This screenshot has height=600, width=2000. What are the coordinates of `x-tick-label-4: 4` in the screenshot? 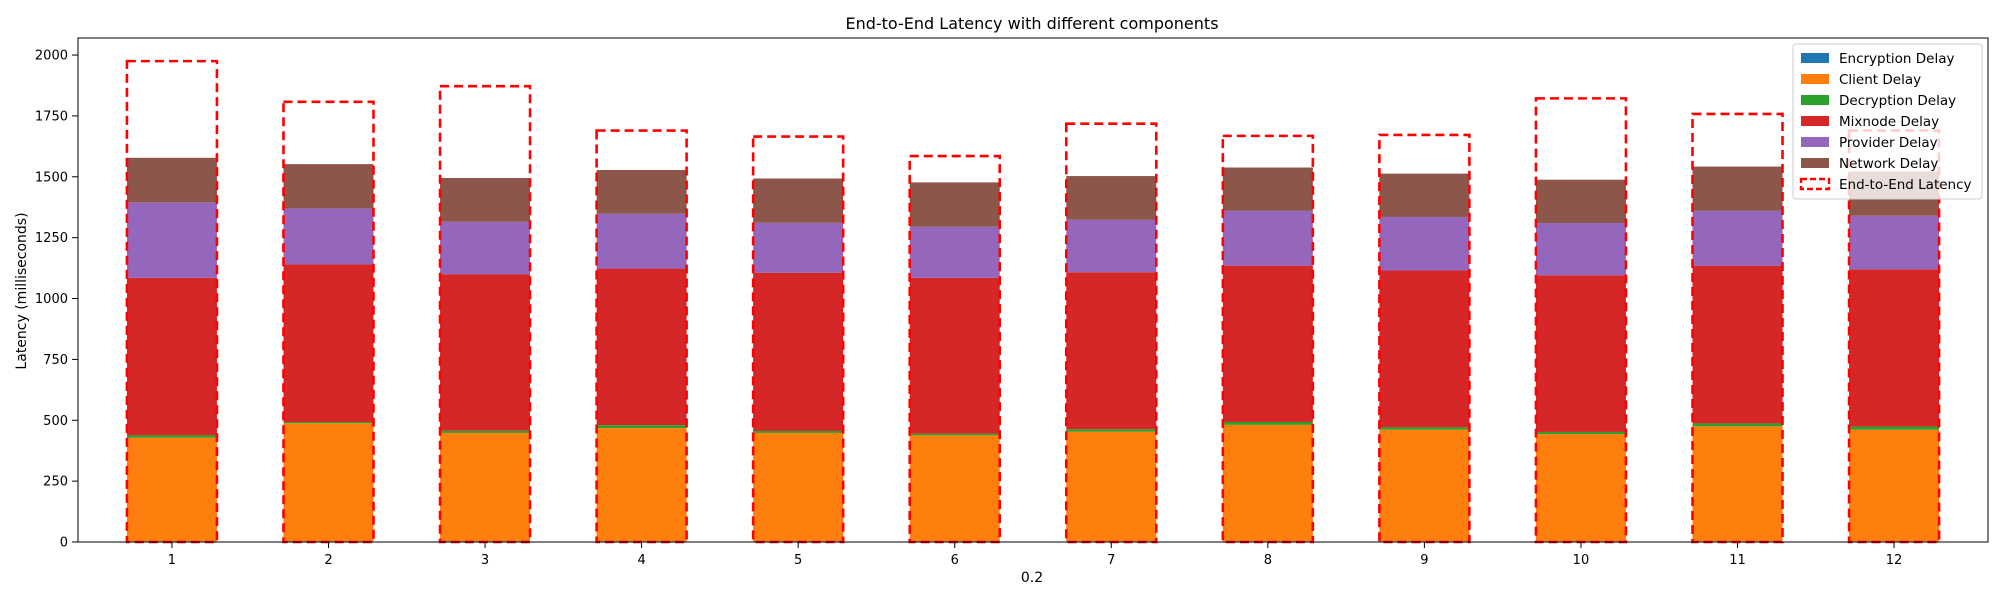 It's located at (641, 560).